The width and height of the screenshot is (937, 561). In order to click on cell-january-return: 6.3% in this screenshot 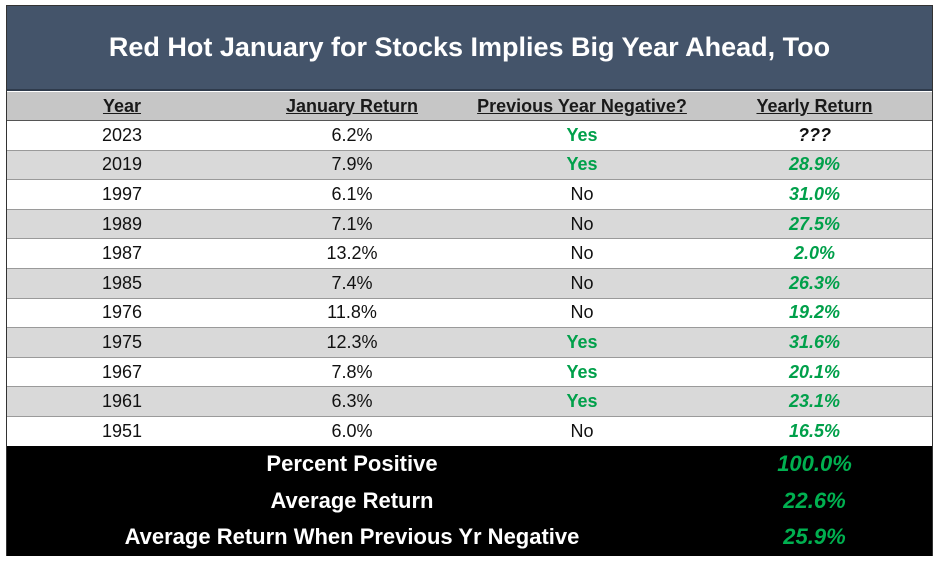, I will do `click(352, 401)`.